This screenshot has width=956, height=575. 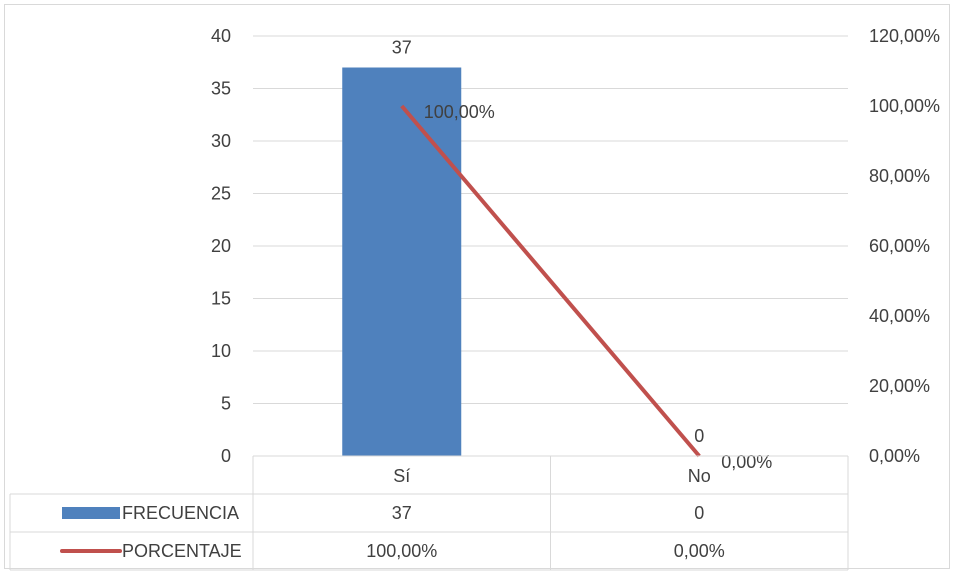 What do you see at coordinates (221, 351) in the screenshot?
I see `y-left-tick-label: 10` at bounding box center [221, 351].